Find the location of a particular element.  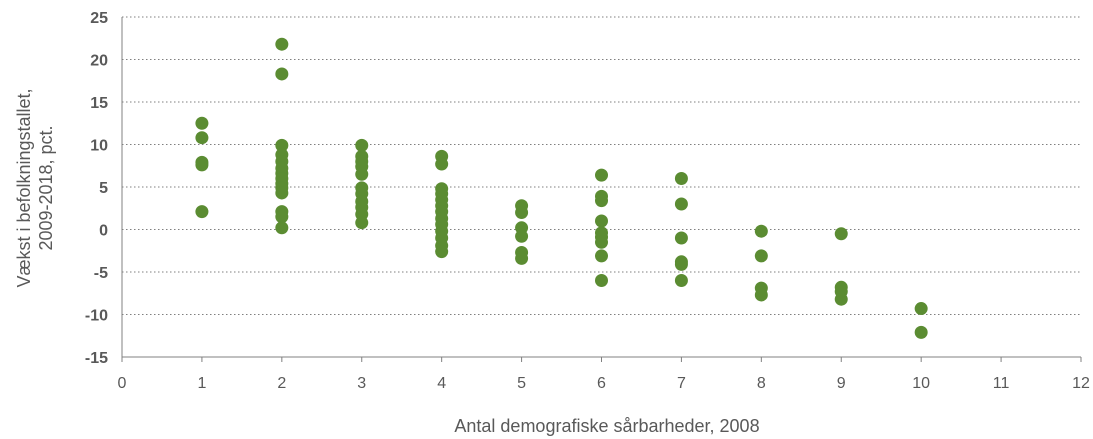

y-tick-label: 25 is located at coordinates (99, 18).